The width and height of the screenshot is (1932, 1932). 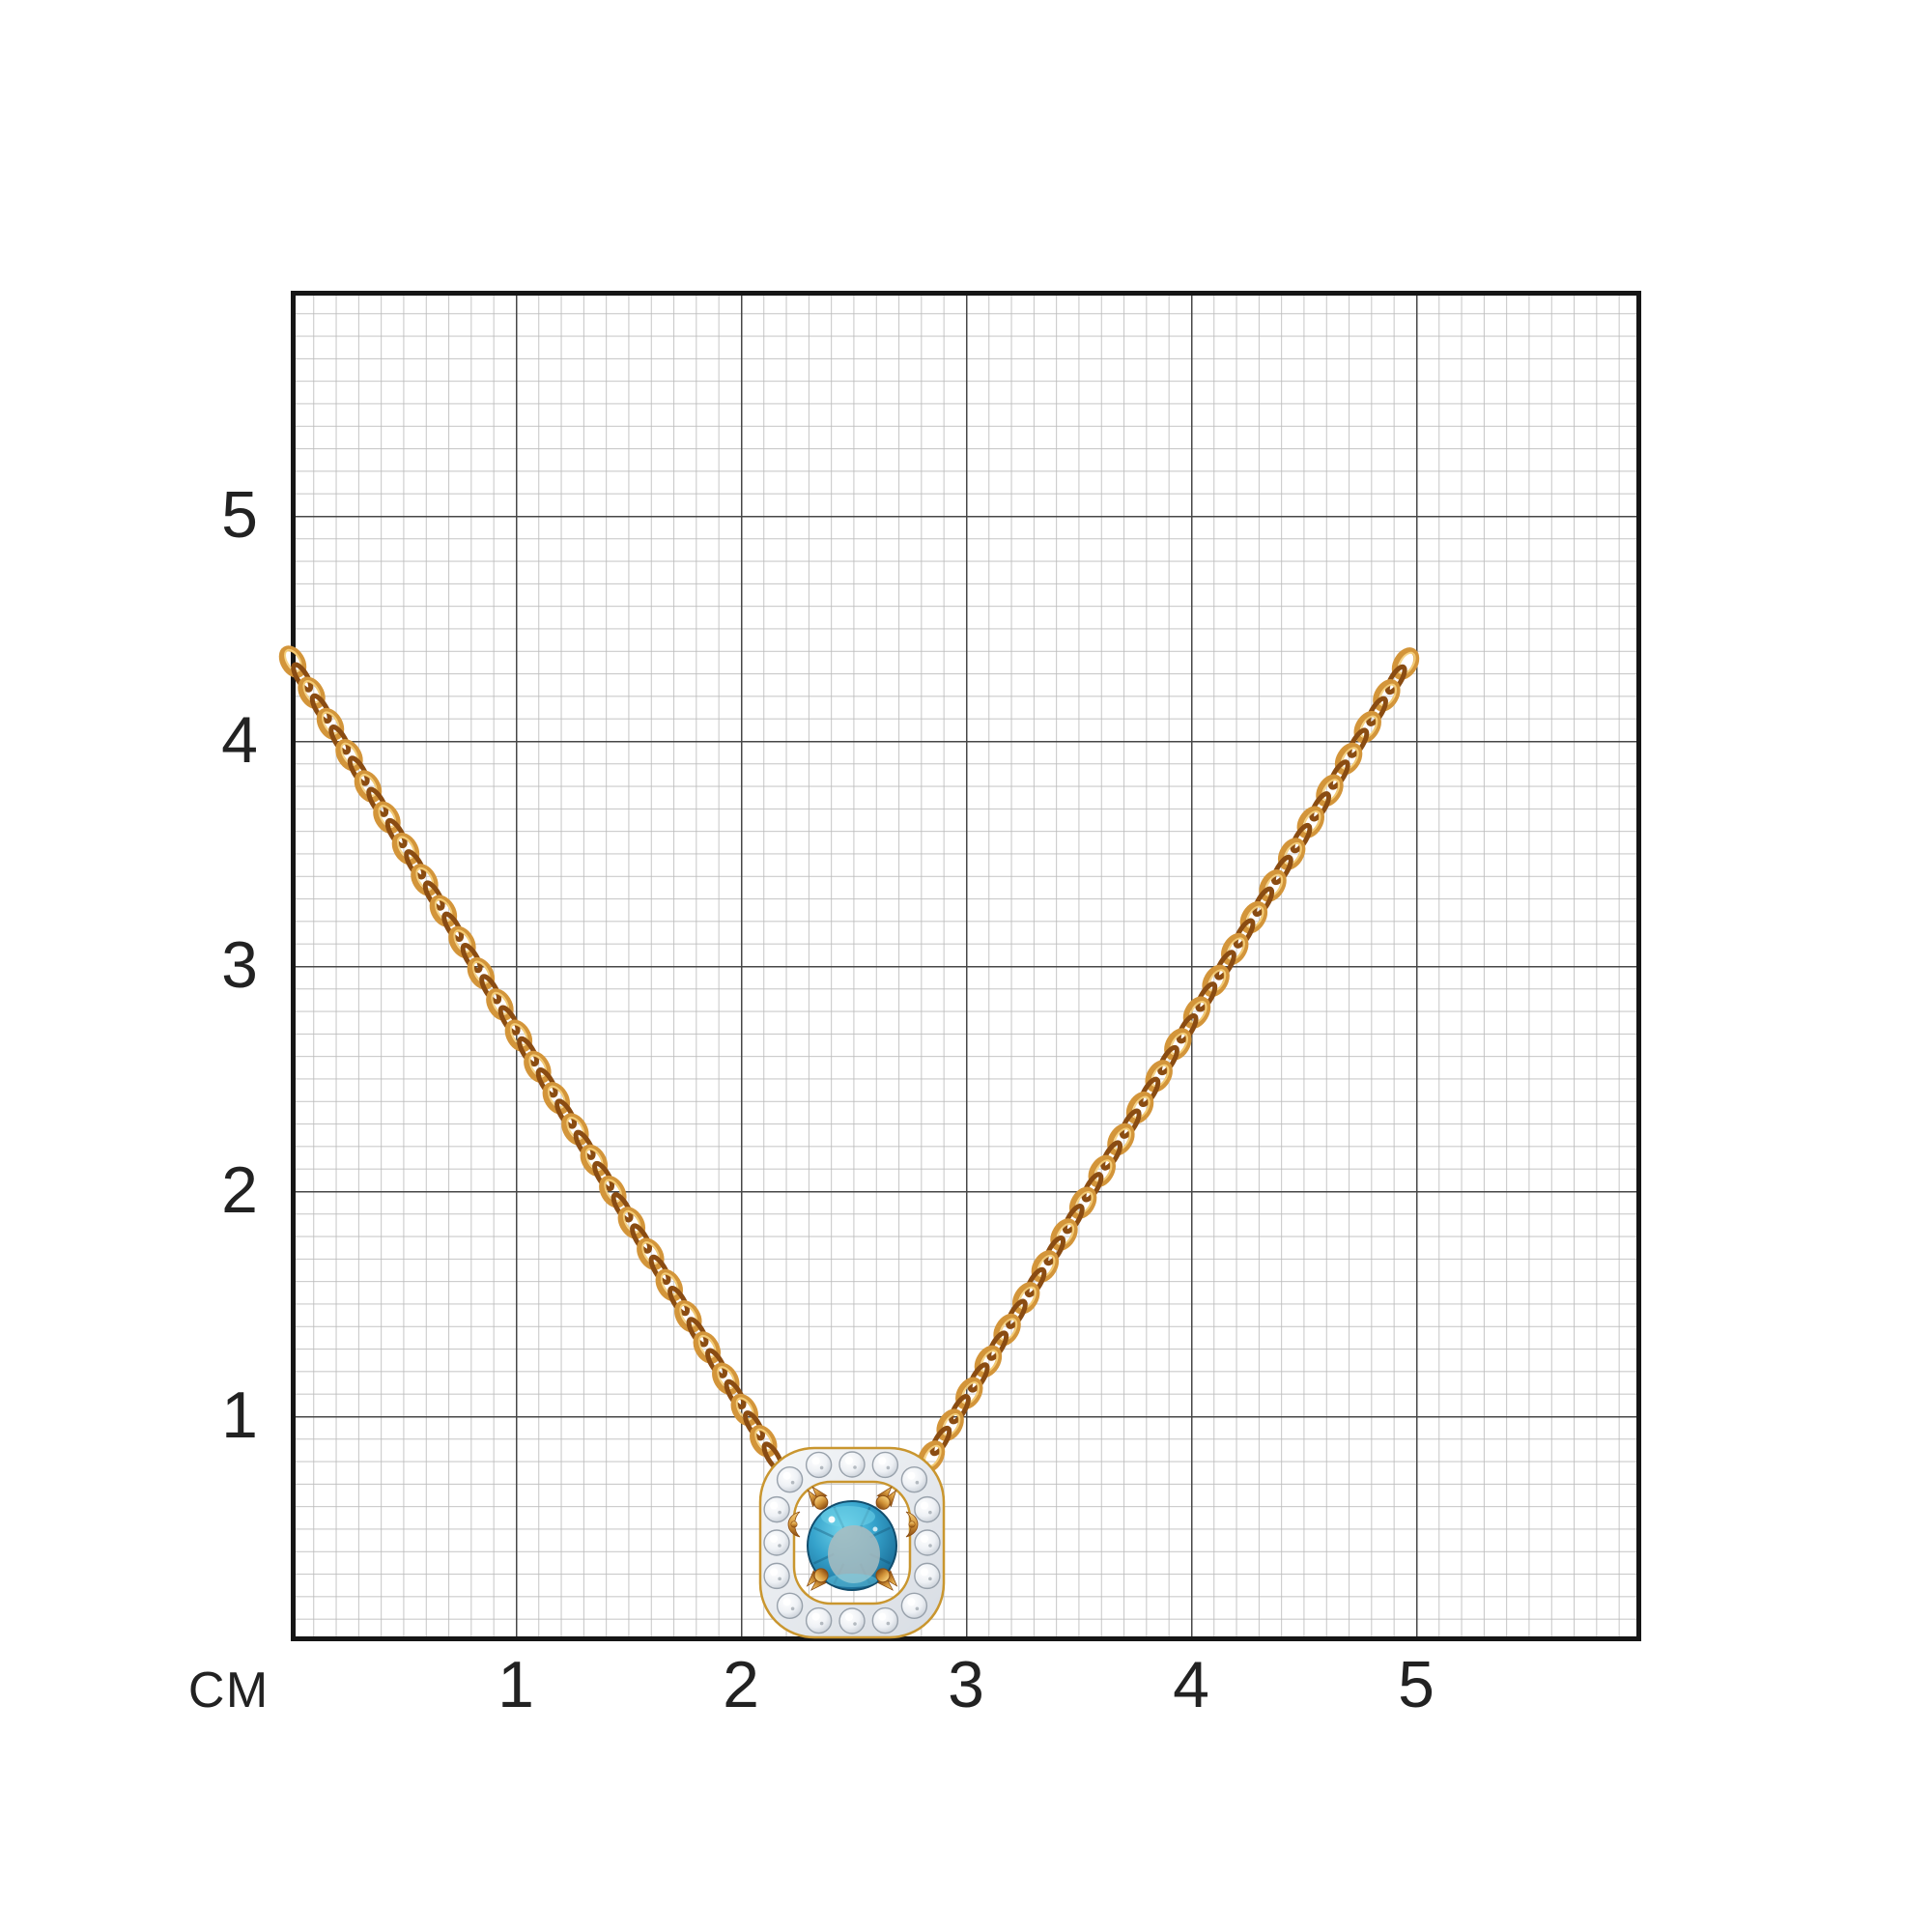 What do you see at coordinates (966, 1684) in the screenshot?
I see `x-axis-tick-label: 3` at bounding box center [966, 1684].